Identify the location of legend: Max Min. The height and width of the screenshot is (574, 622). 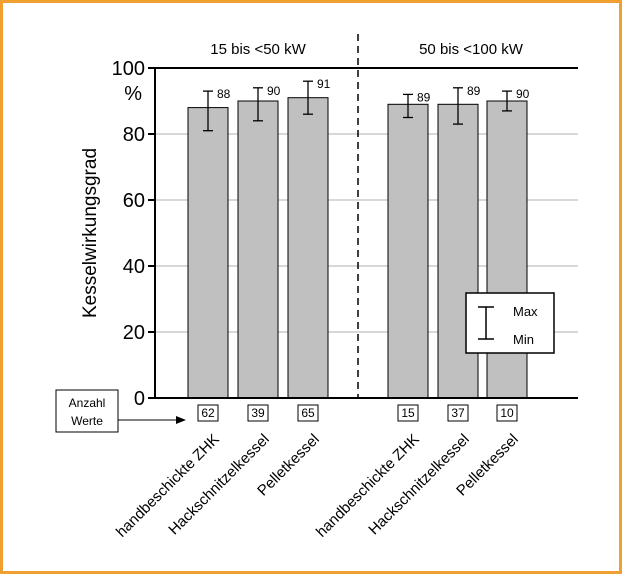
(510, 323).